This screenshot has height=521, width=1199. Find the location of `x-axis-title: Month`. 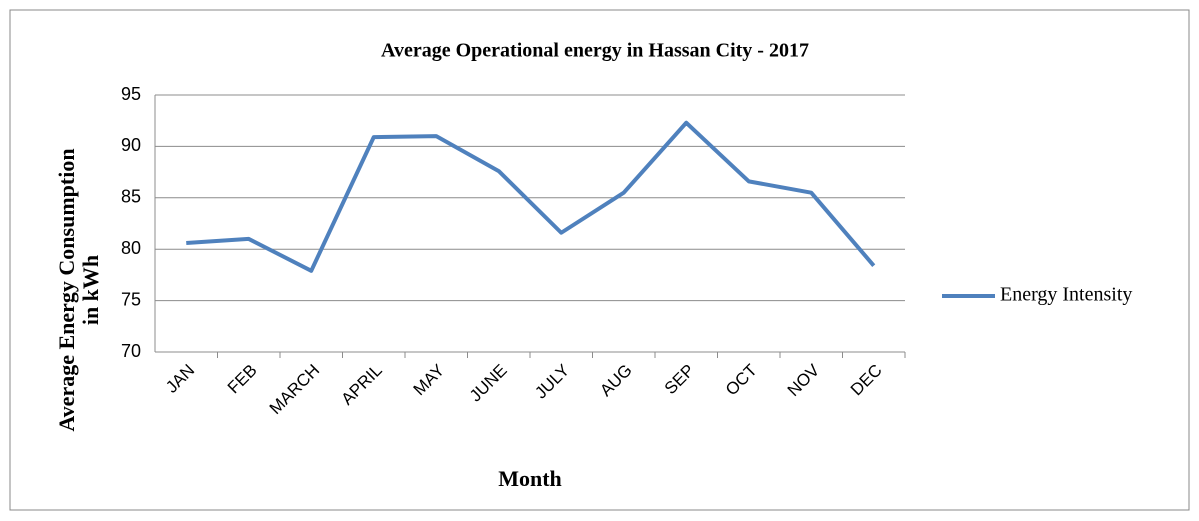

x-axis-title: Month is located at coordinates (530, 478).